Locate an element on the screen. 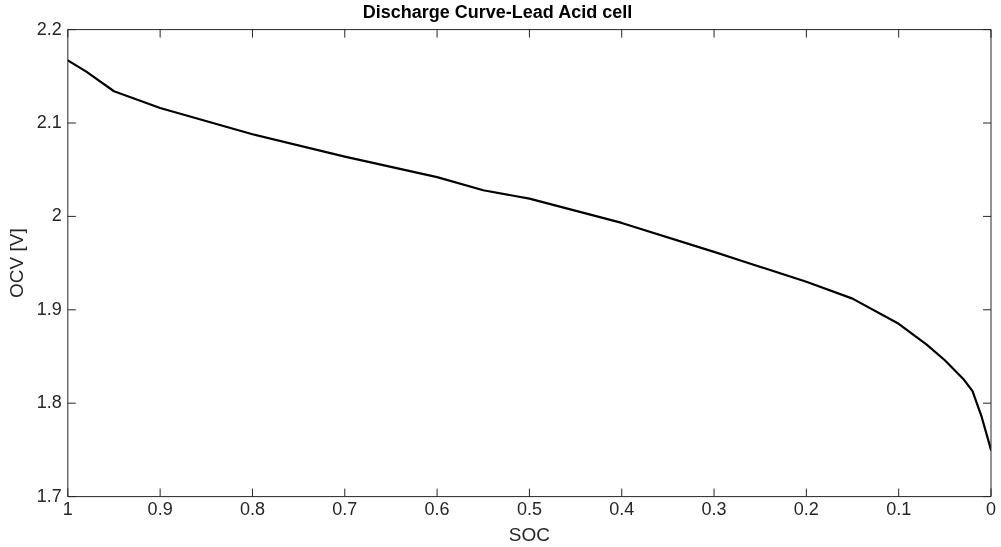 The height and width of the screenshot is (547, 1001). x-tick-label: 0.1 is located at coordinates (899, 509).